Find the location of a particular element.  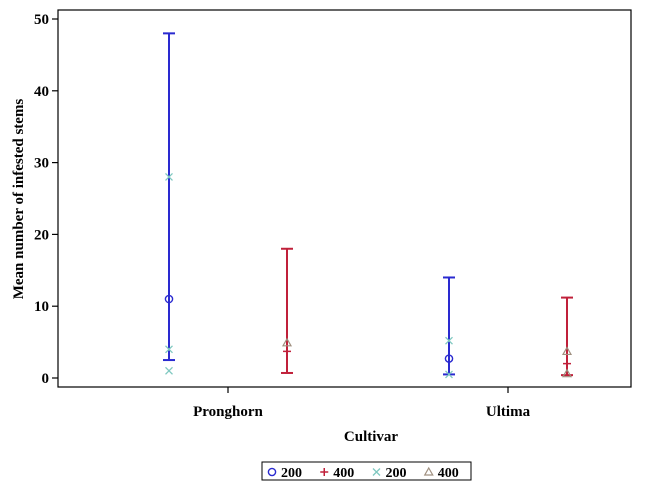

mean-point-0-ultima is located at coordinates (449, 358).